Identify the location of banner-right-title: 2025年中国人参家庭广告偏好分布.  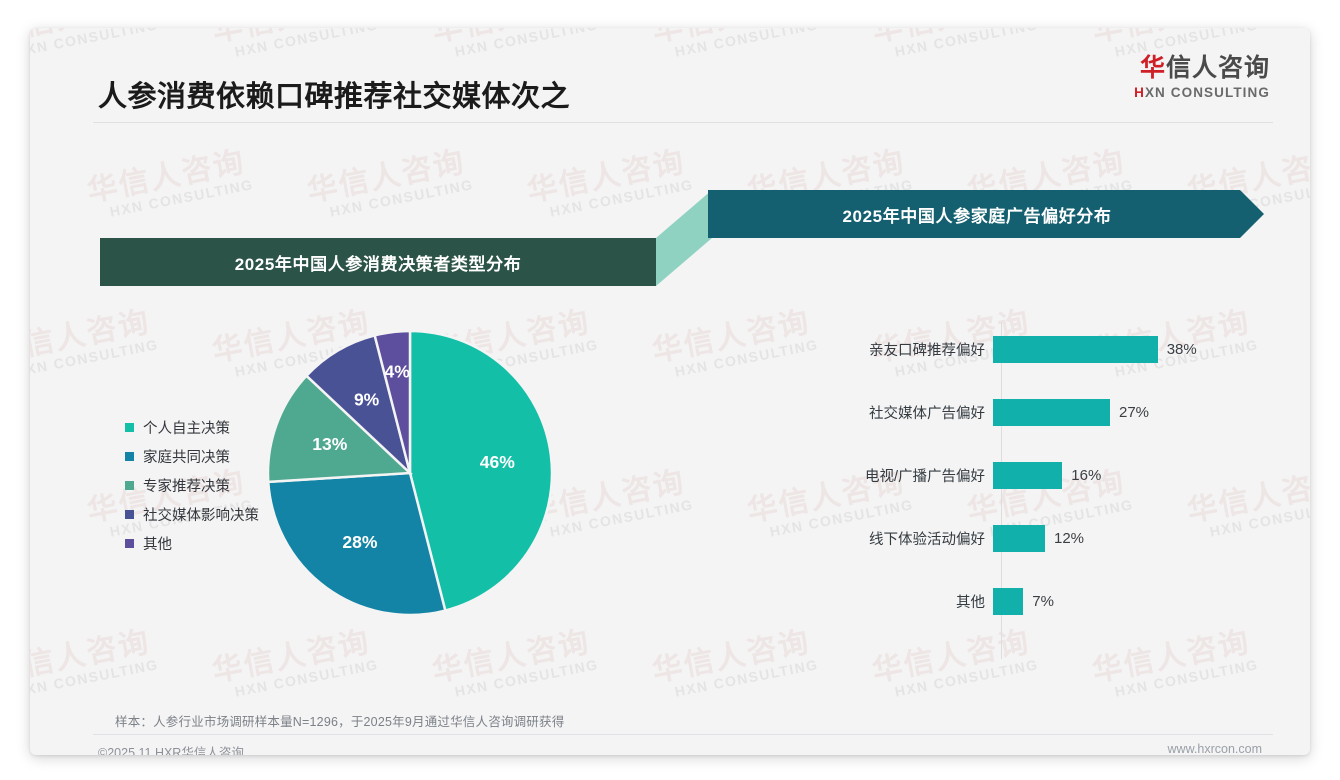
(977, 216).